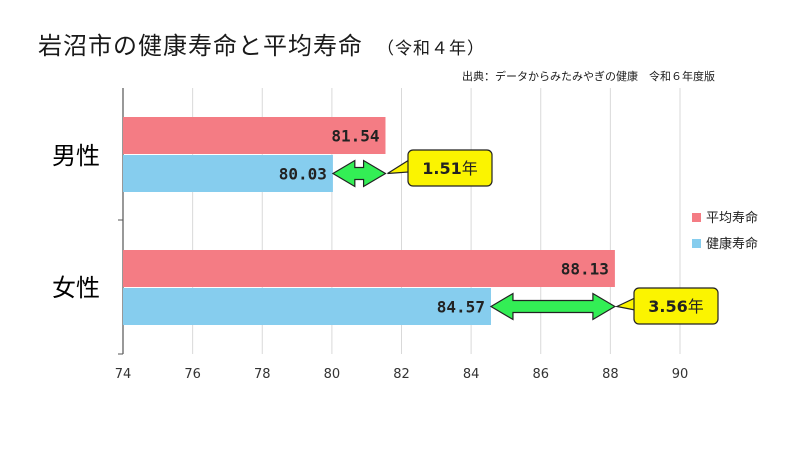  What do you see at coordinates (303, 174) in the screenshot?
I see `bar-value-label: 80.03` at bounding box center [303, 174].